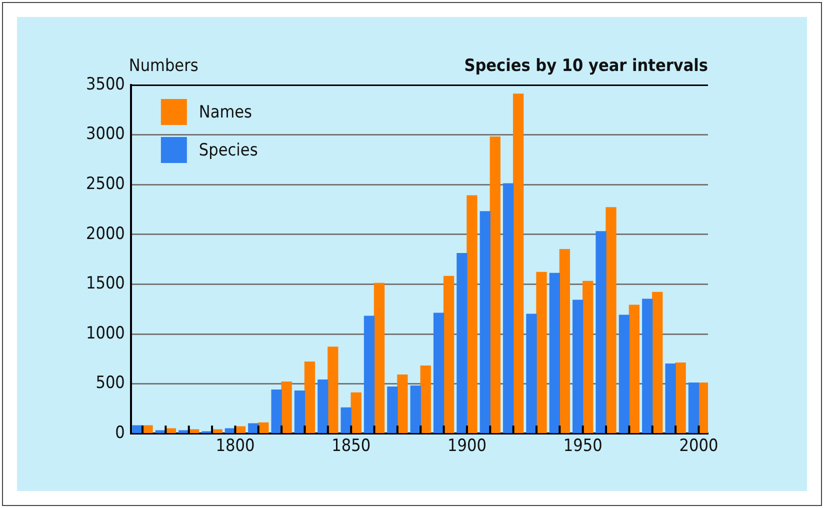 Image resolution: width=824 pixels, height=508 pixels. I want to click on y-tick-label: 500, so click(110, 383).